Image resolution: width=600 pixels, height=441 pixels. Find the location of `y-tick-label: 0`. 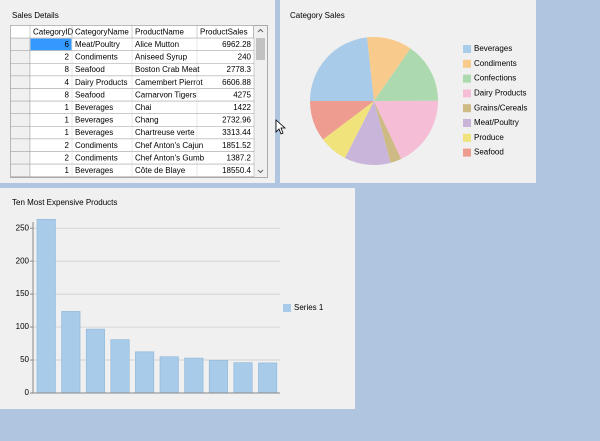

y-tick-label: 0 is located at coordinates (27, 392).